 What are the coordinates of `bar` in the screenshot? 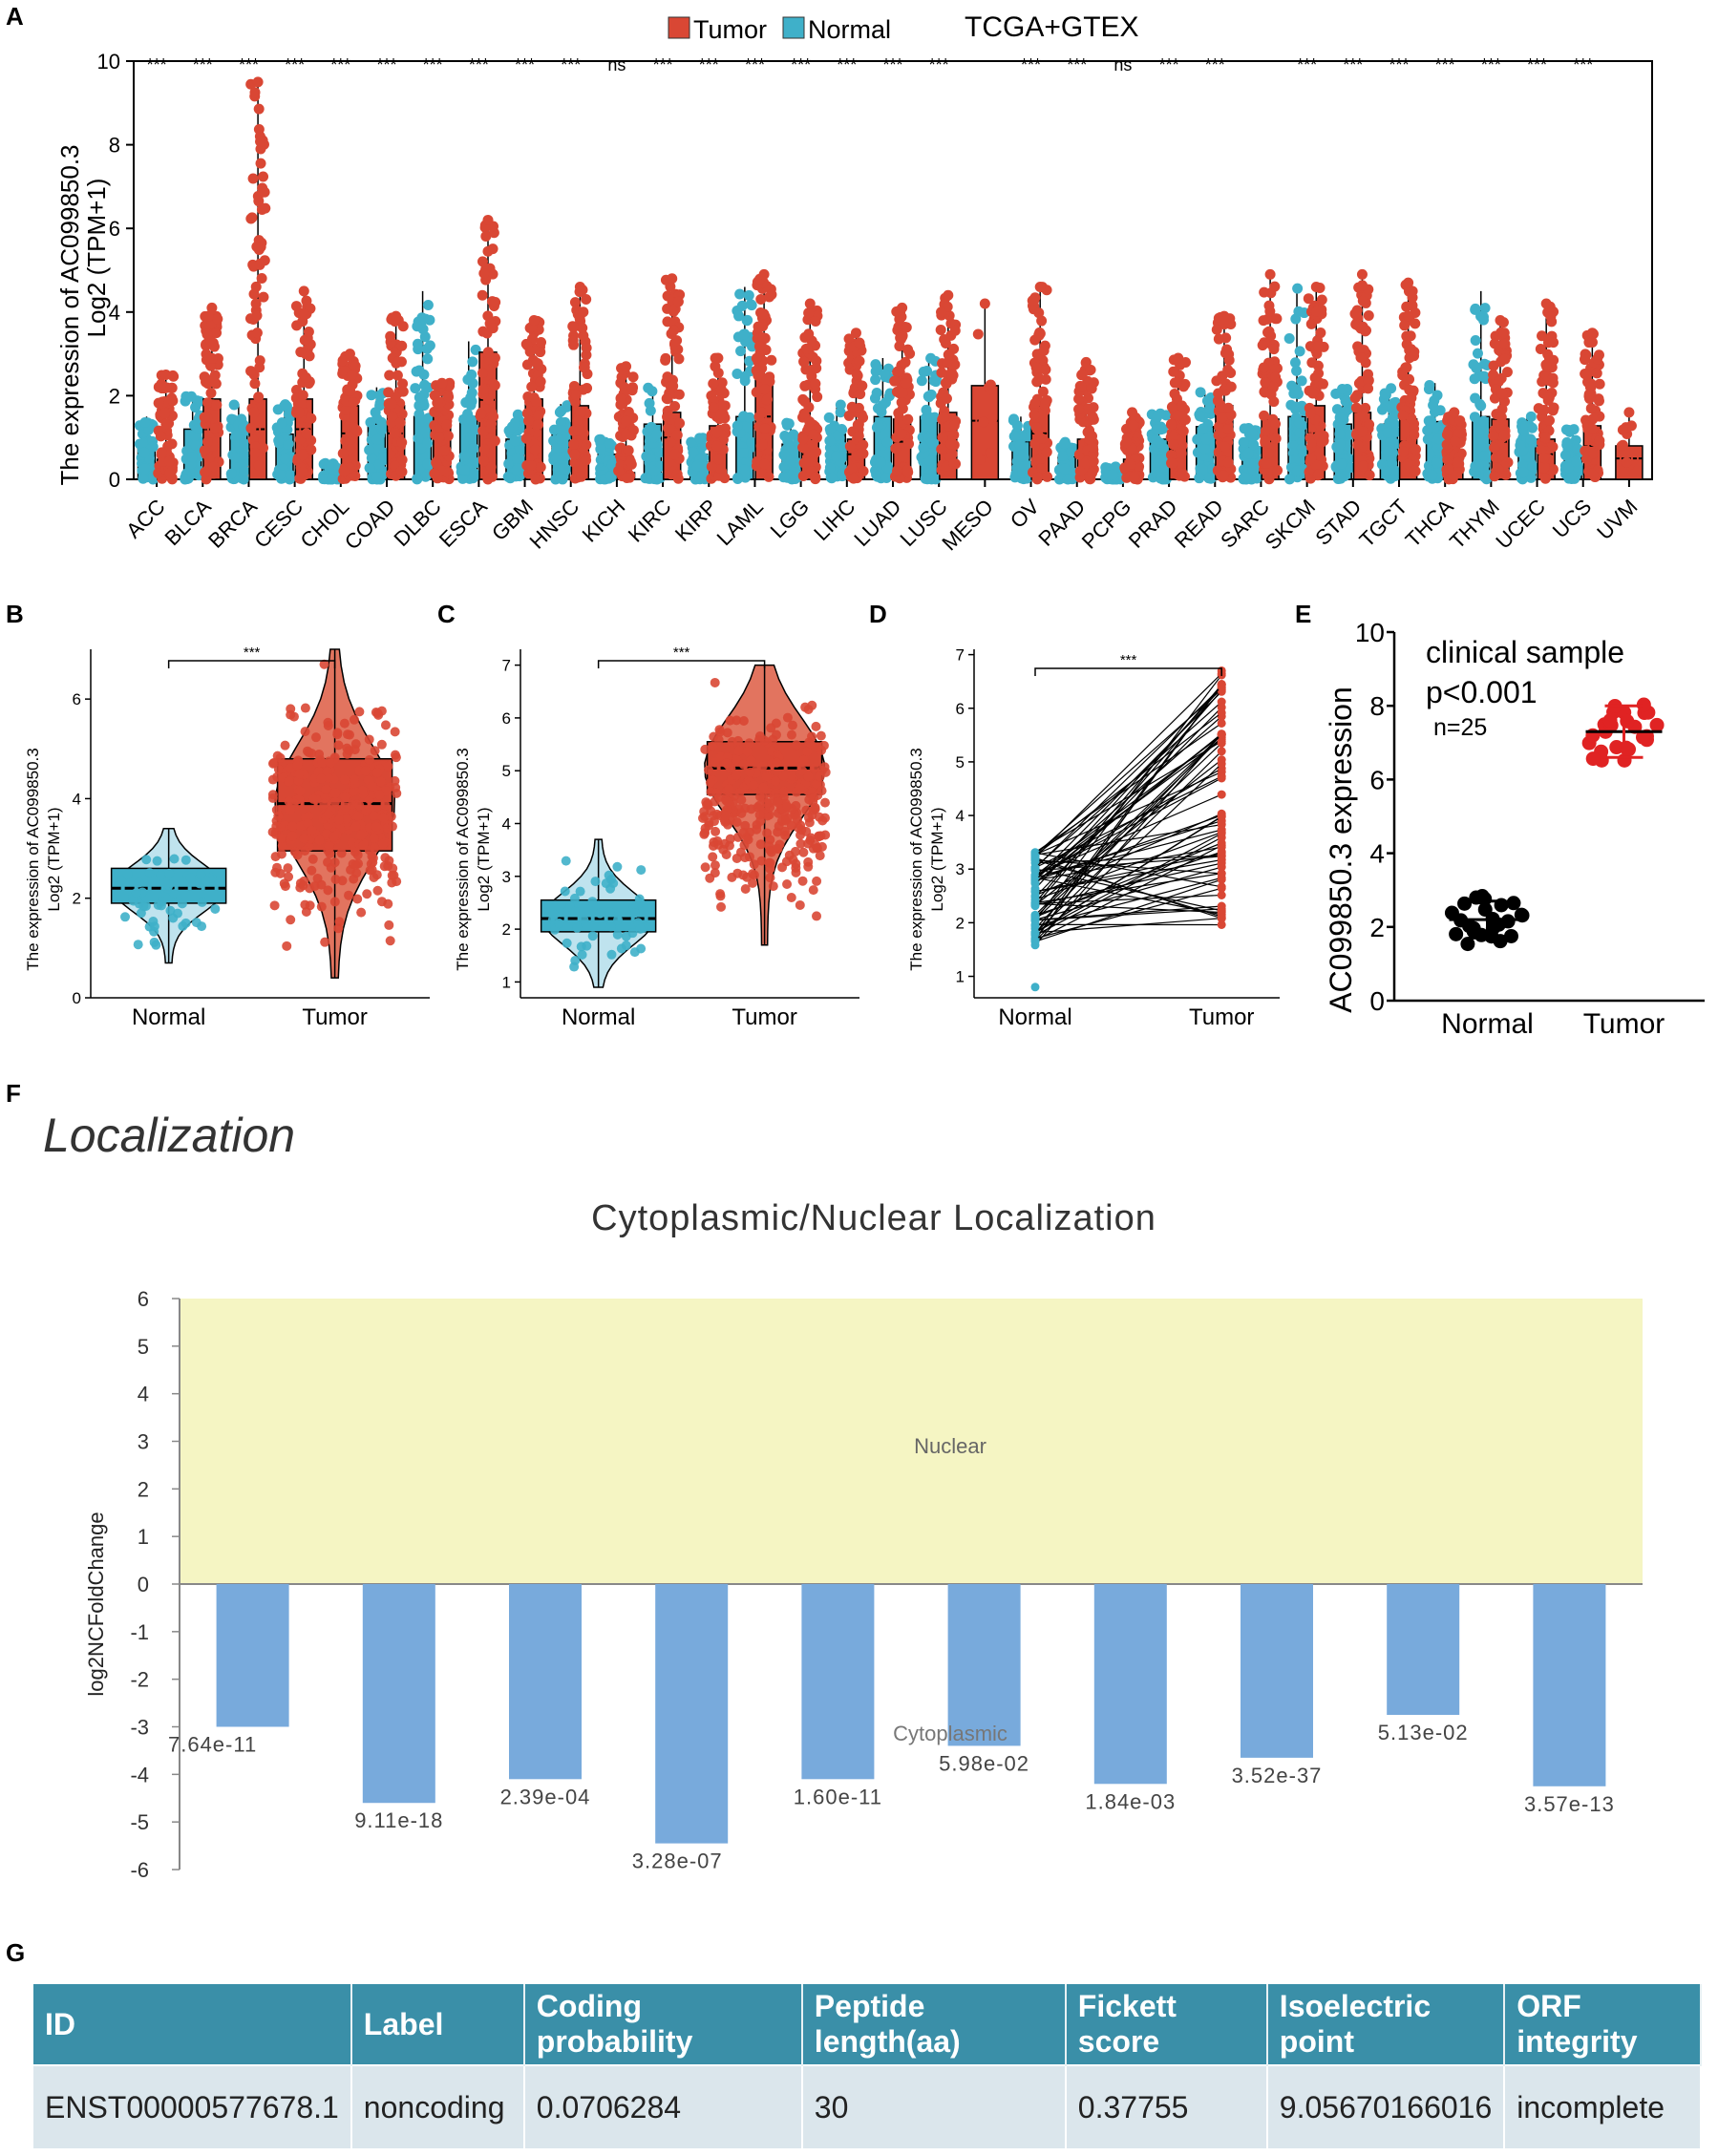 It's located at (984, 1665).